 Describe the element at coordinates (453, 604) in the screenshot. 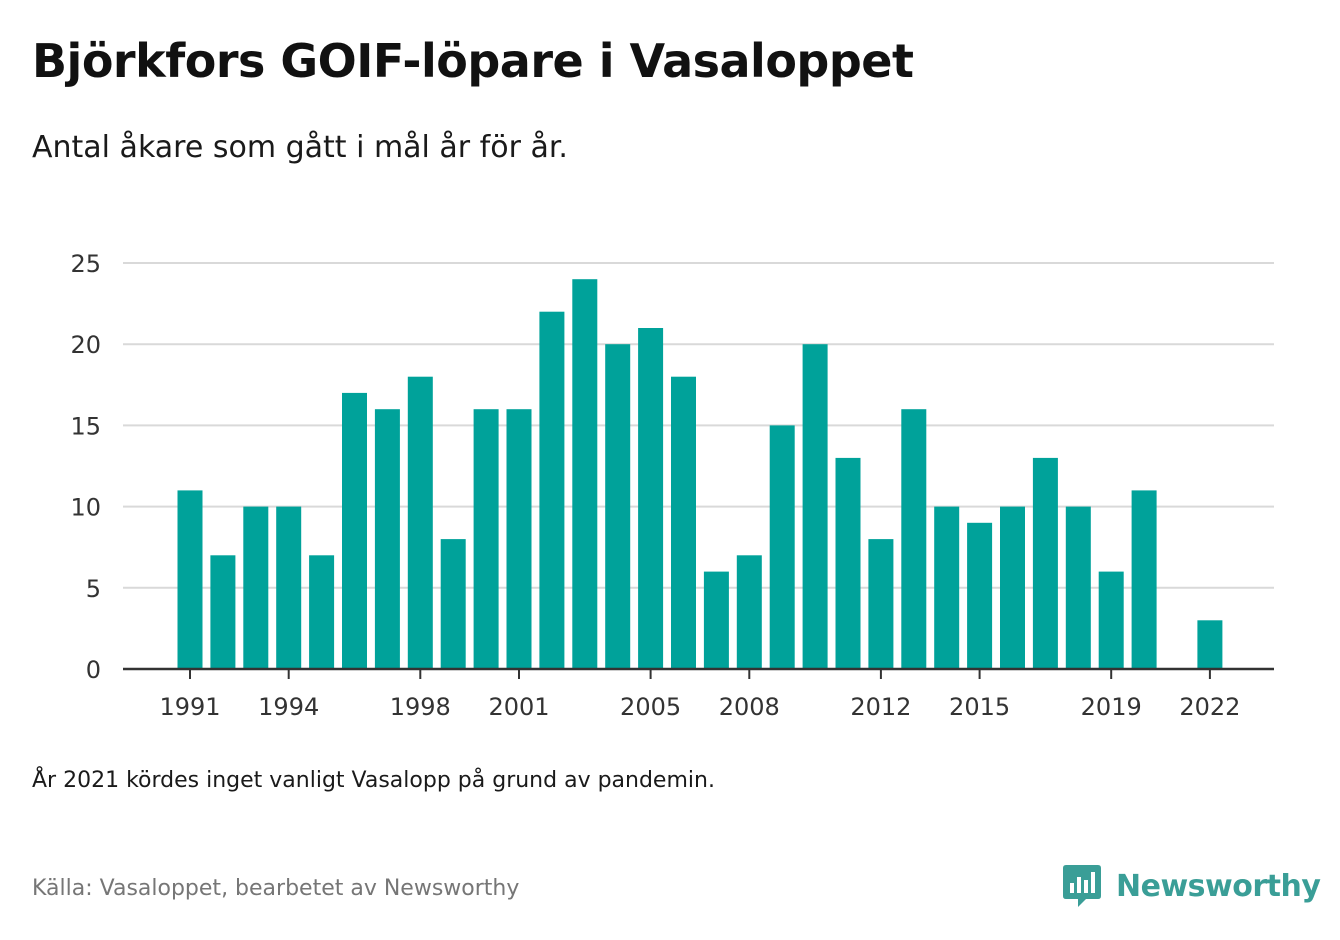

I see `bar-1999` at that location.